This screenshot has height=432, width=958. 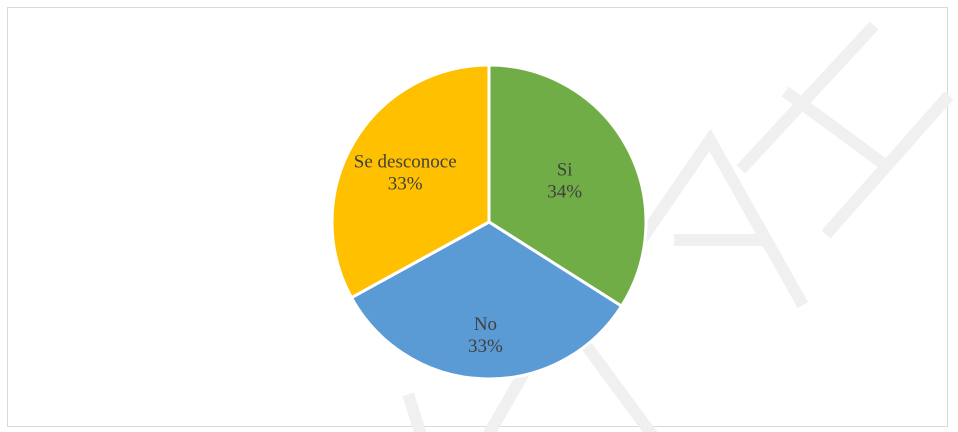 I want to click on slice-category-label: No, so click(x=485, y=324).